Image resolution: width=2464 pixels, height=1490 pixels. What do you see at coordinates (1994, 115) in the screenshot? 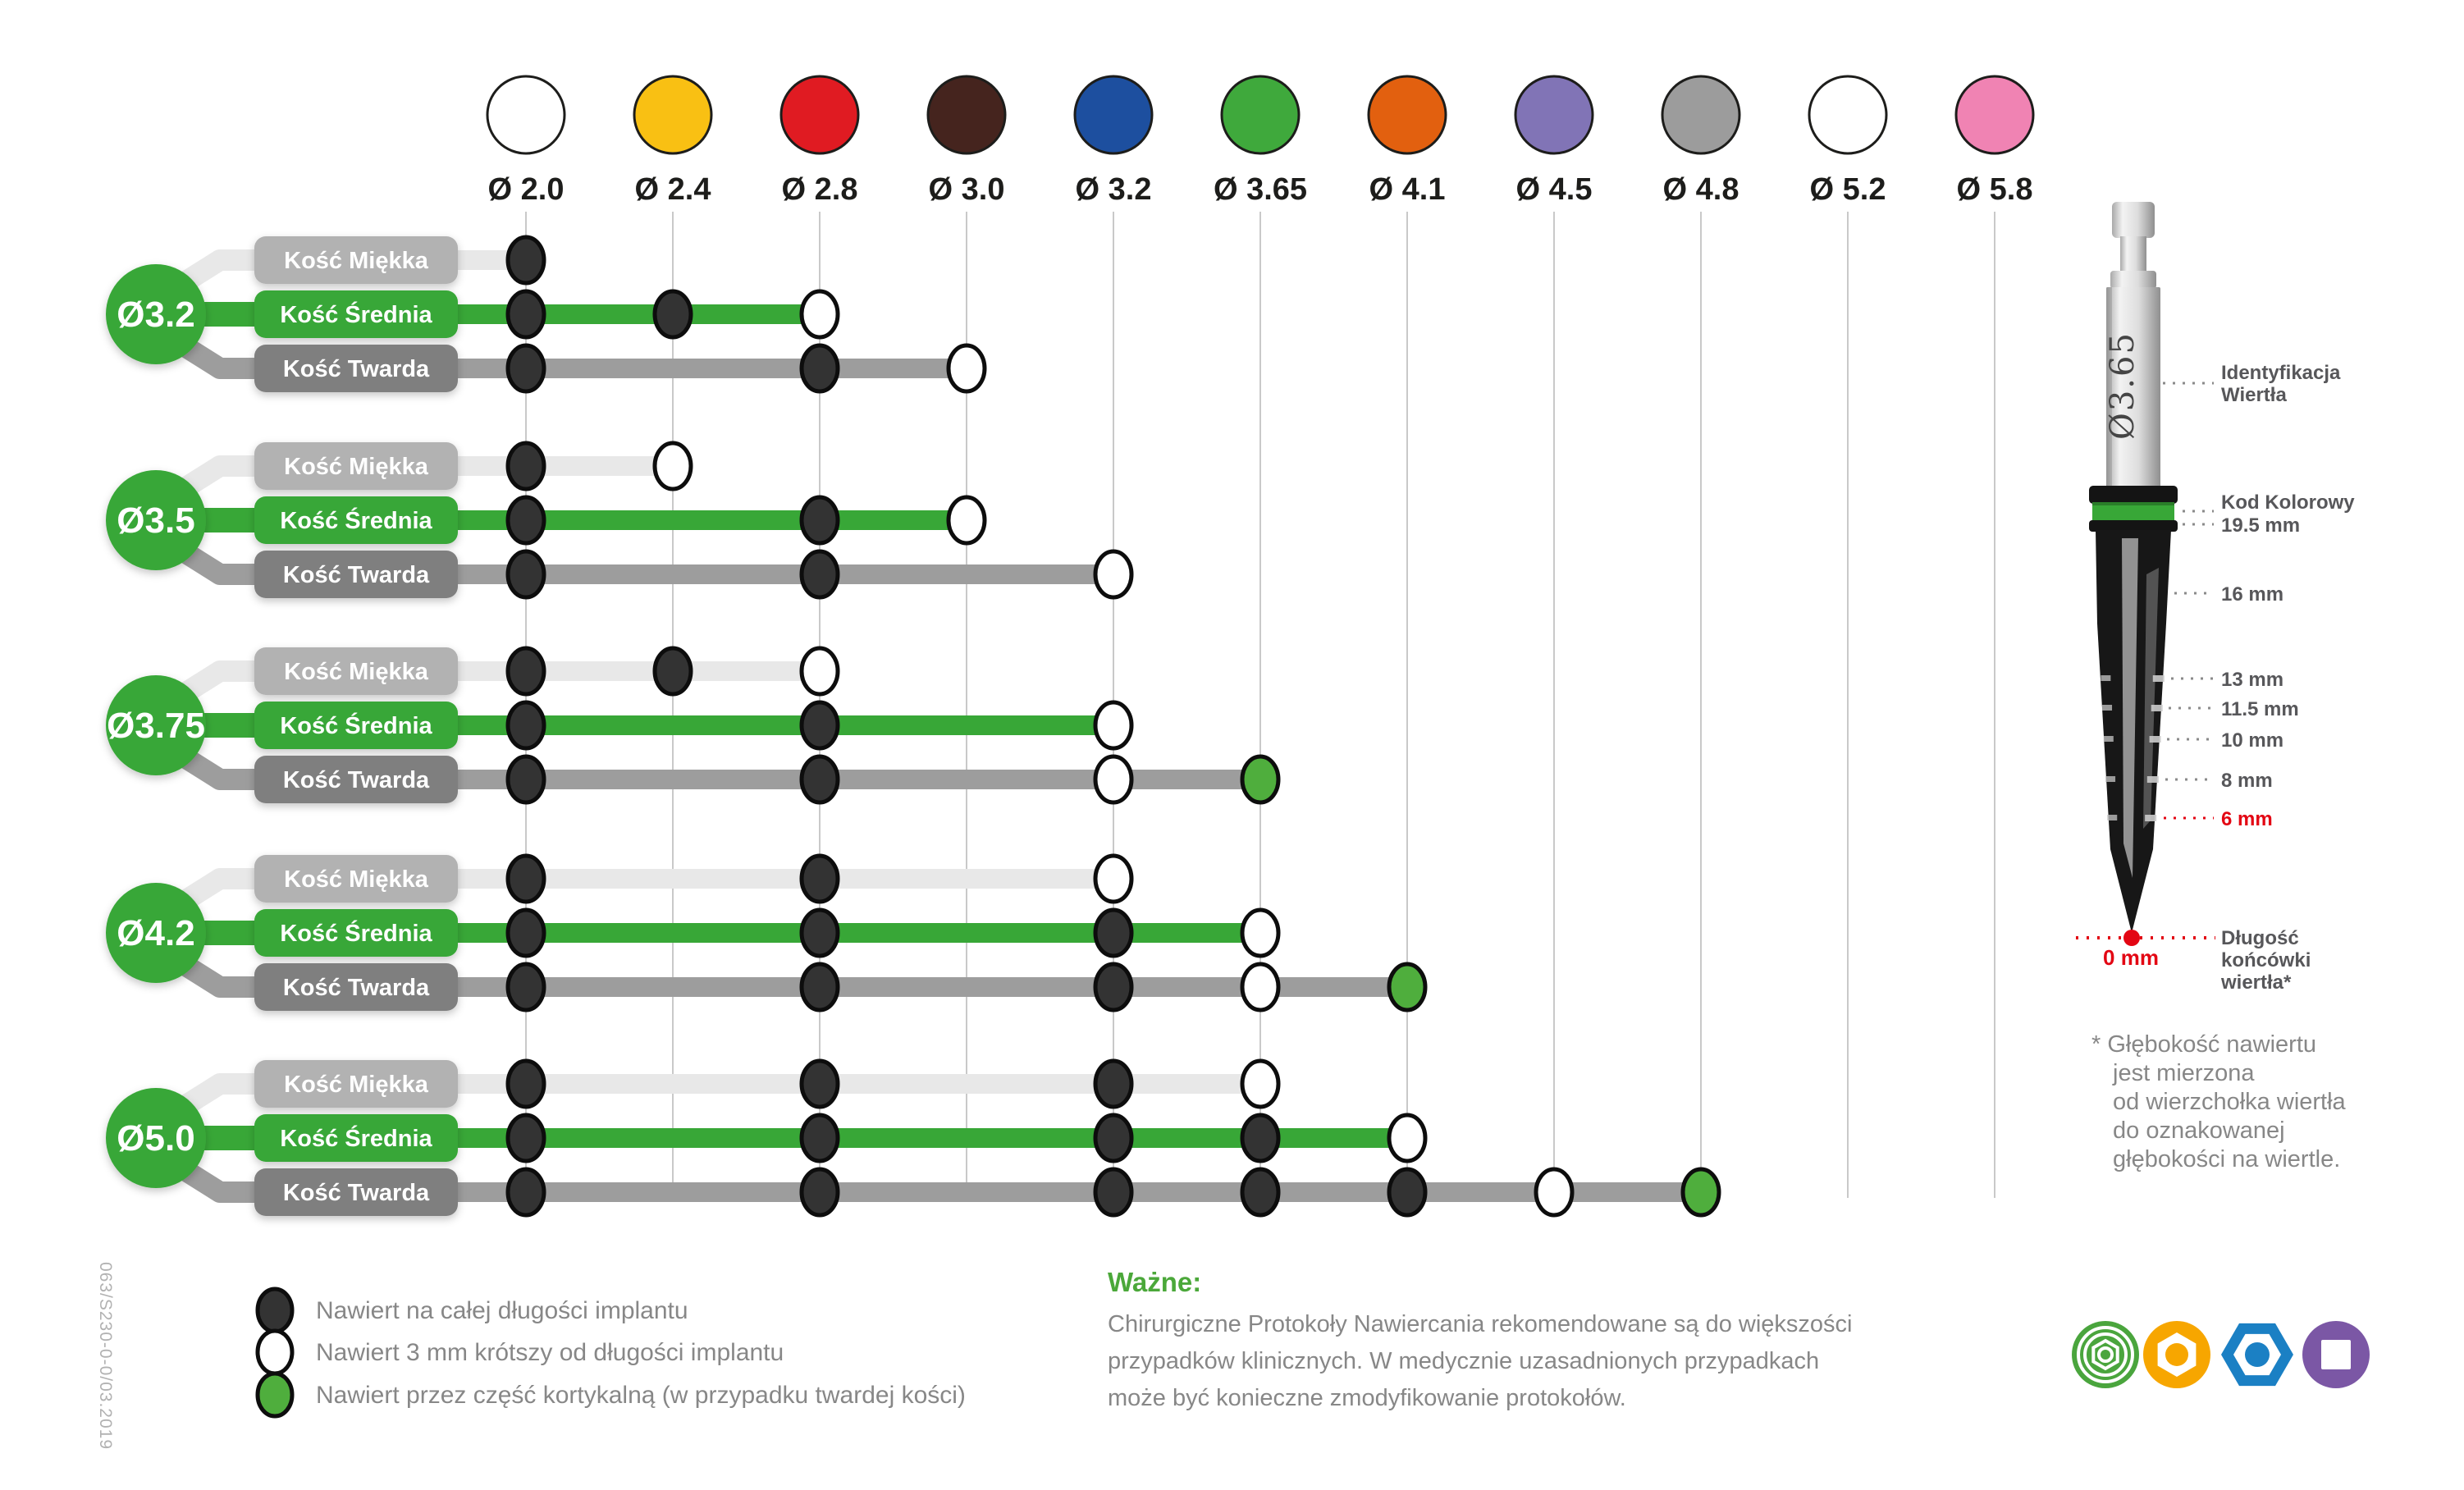
I see `drill-color-circle-5.8` at bounding box center [1994, 115].